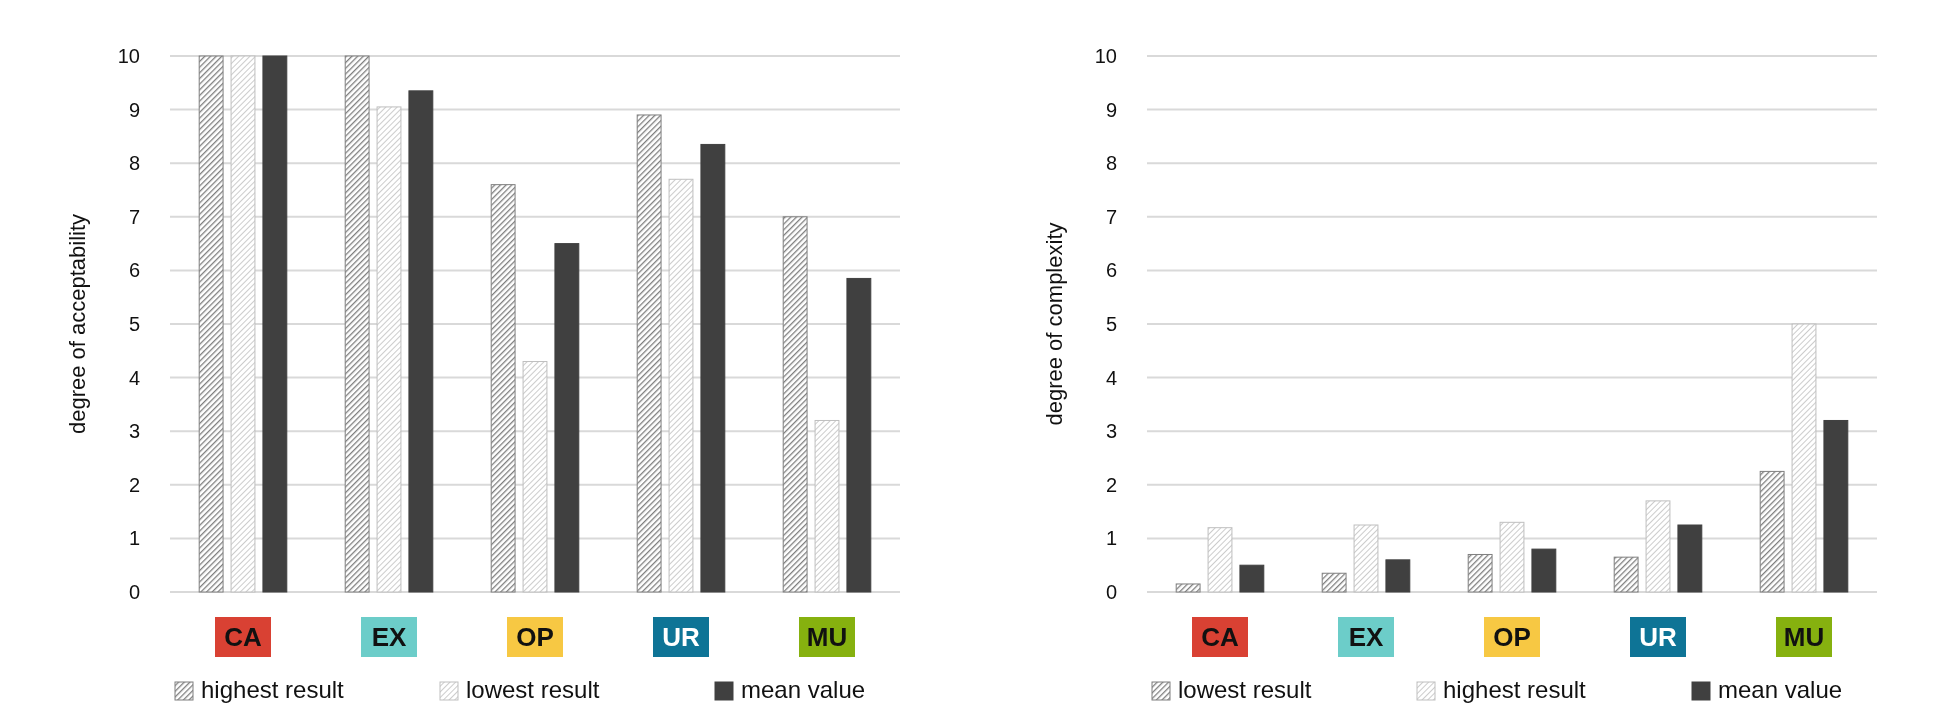  Describe the element at coordinates (1054, 324) in the screenshot. I see `y-axis-title: degree of complexity` at that location.